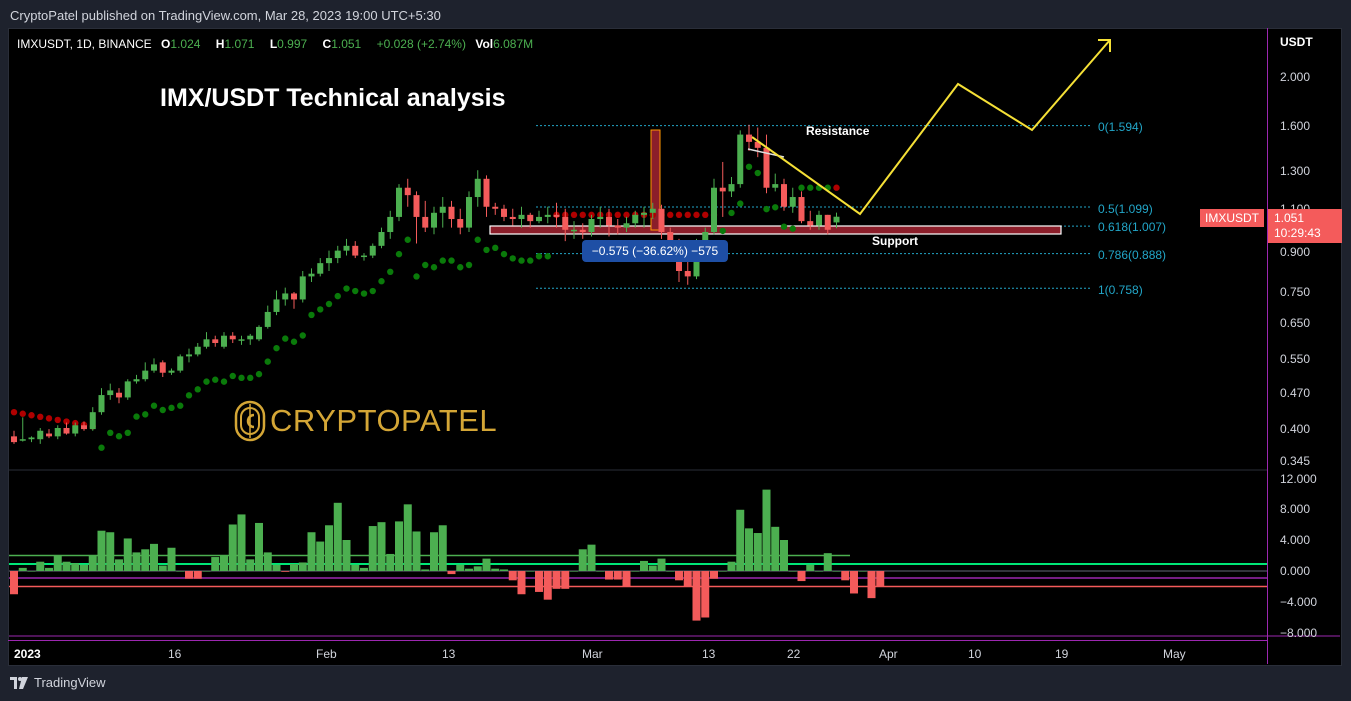 This screenshot has width=1351, height=701. Describe the element at coordinates (1132, 227) in the screenshot. I see `fib-level-0.618: 0.618(1.007)` at that location.